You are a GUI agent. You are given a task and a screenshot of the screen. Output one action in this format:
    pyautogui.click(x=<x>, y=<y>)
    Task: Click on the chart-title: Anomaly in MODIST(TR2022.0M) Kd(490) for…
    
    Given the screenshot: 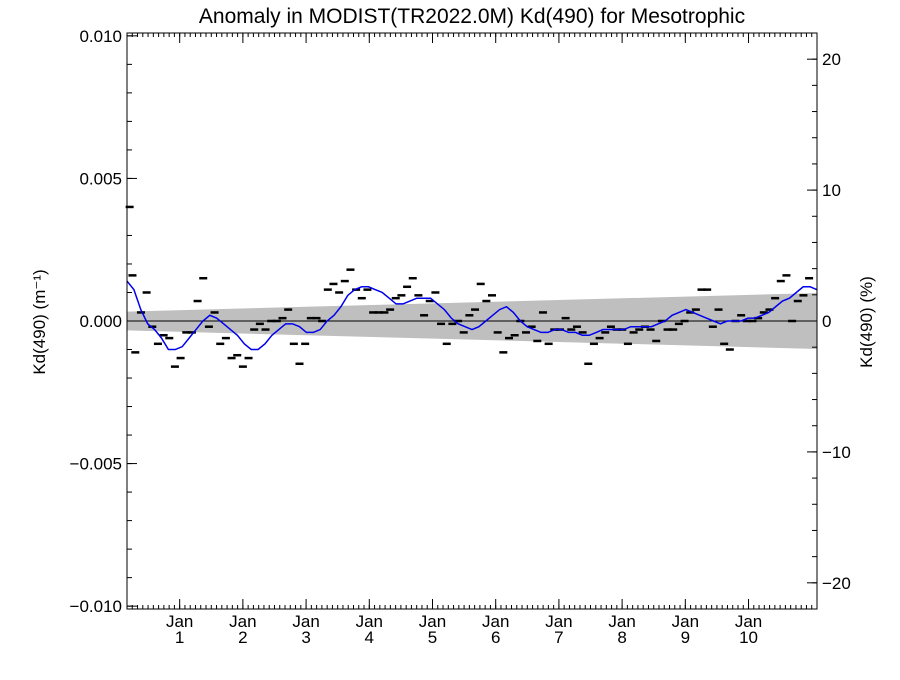 What is the action you would take?
    pyautogui.click(x=472, y=16)
    